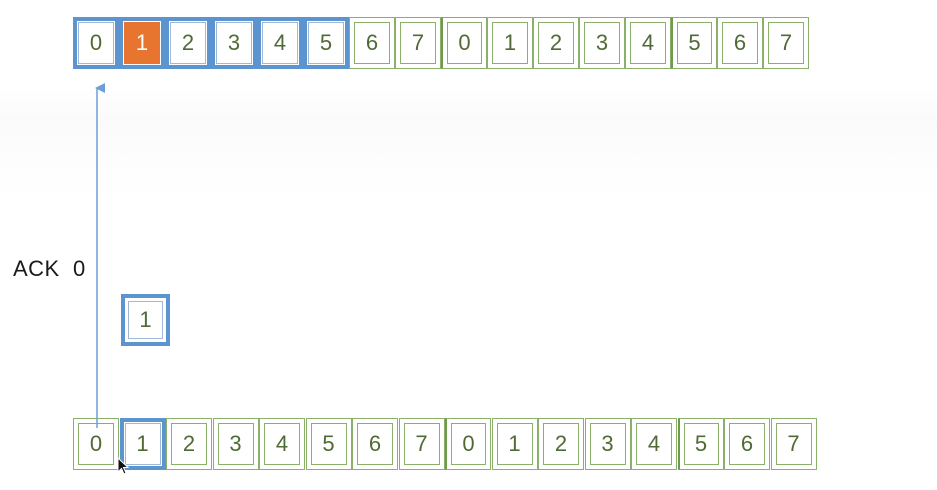 The image size is (937, 490). I want to click on ack-label: ACK 0, so click(49, 268).